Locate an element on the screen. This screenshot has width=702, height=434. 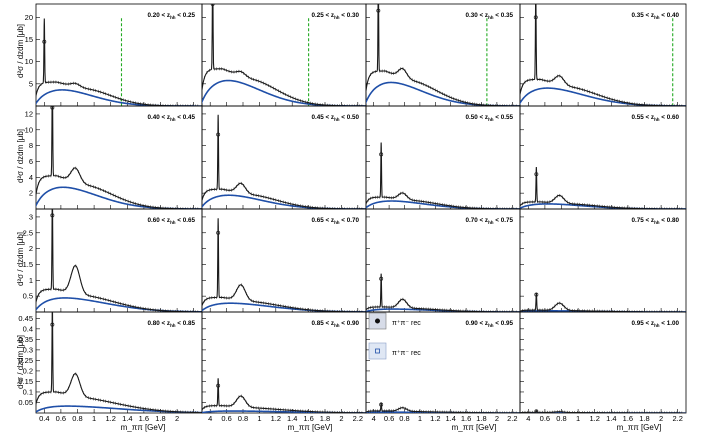
panel-2: 0.25 < zhh < 0.30 is located at coordinates (284, 55).